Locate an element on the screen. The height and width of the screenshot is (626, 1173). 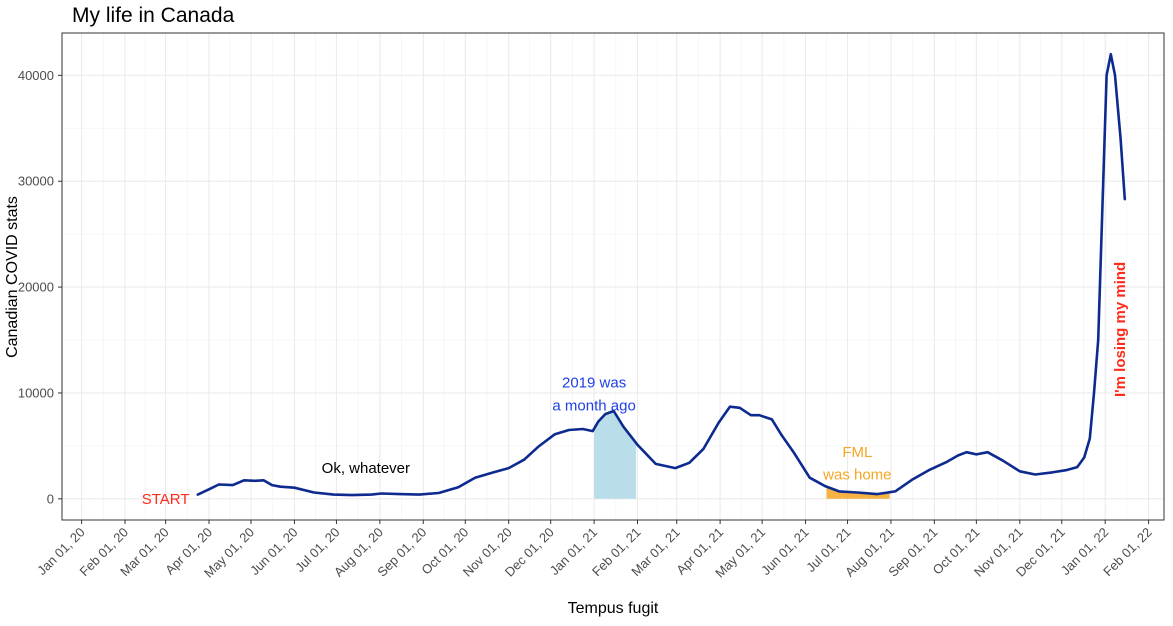
x-tick-label: Jun 01, 20 is located at coordinates (274, 552).